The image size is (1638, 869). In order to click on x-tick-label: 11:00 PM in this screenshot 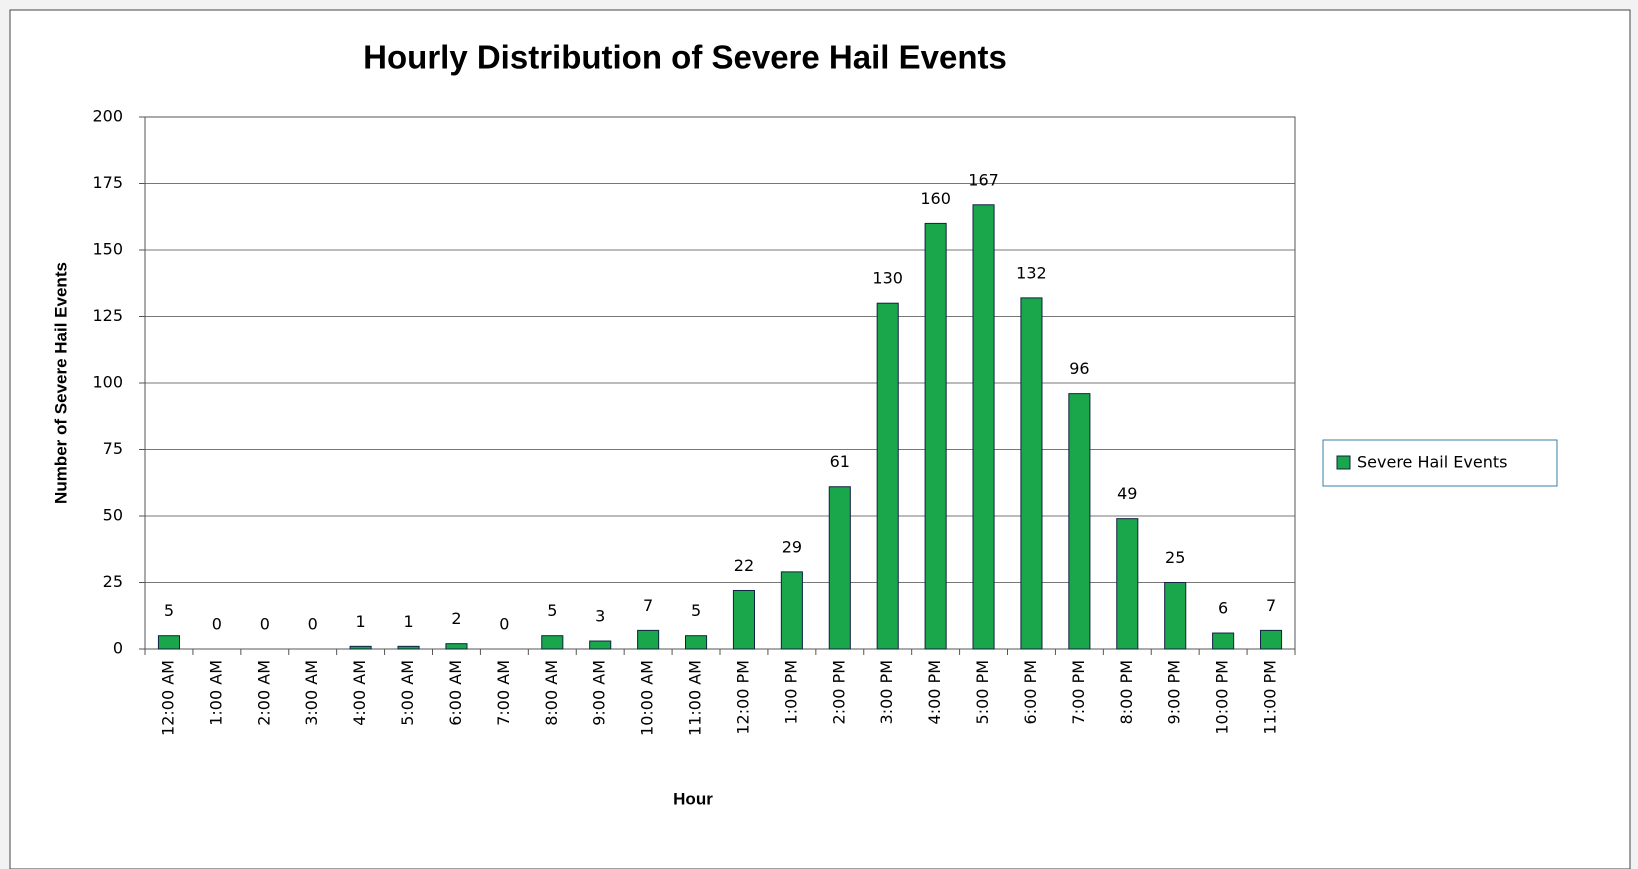, I will do `click(1270, 697)`.